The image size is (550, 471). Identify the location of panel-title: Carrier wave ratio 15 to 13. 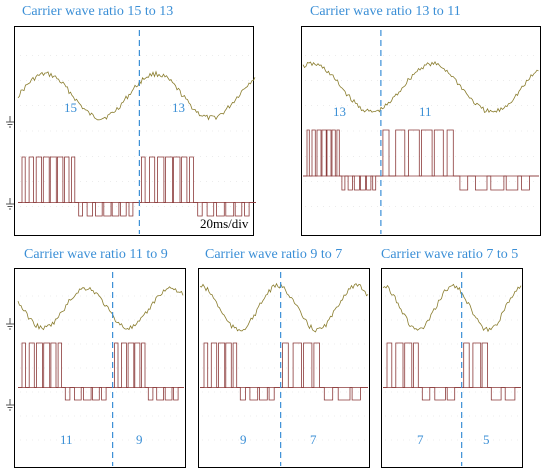
(98, 11).